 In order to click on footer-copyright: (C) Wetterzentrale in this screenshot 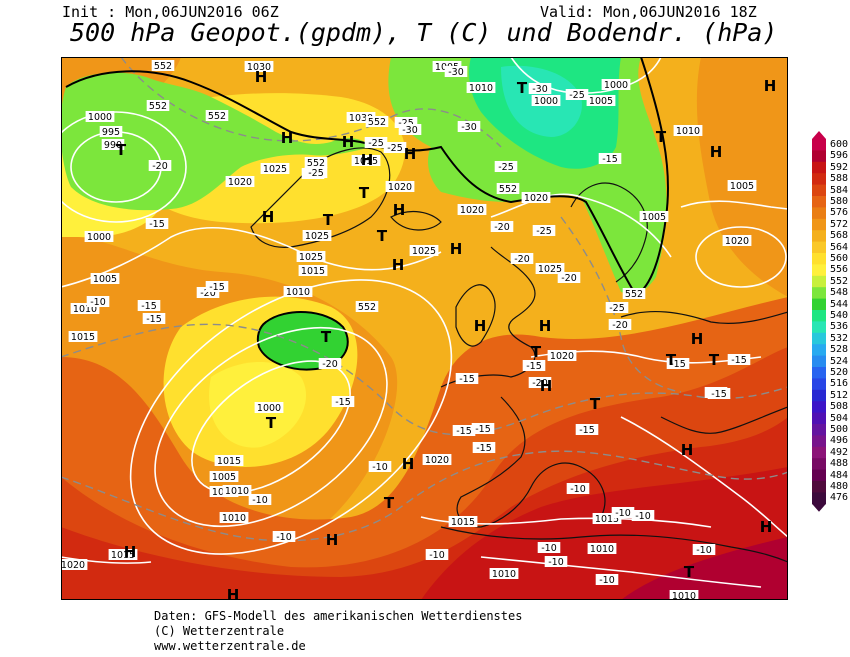, I will do `click(219, 631)`.